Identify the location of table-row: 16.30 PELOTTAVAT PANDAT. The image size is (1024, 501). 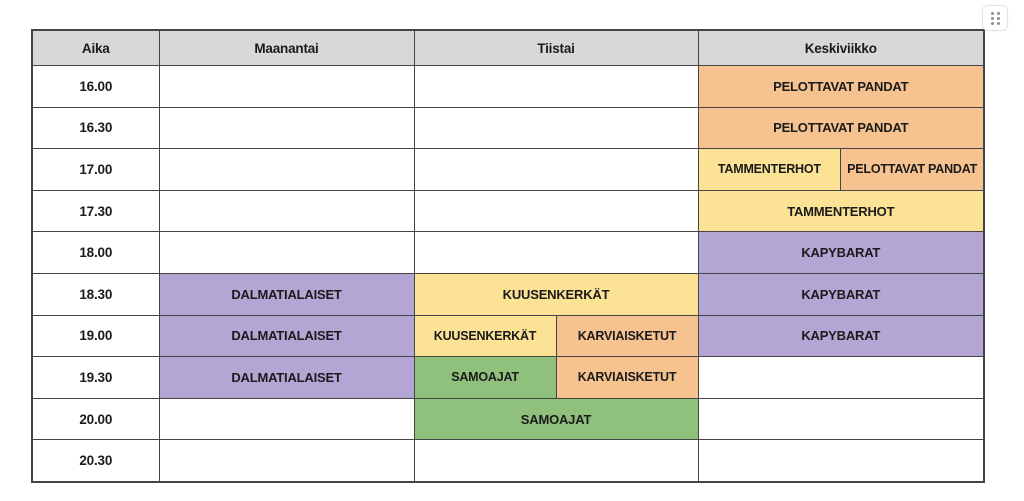
(508, 128).